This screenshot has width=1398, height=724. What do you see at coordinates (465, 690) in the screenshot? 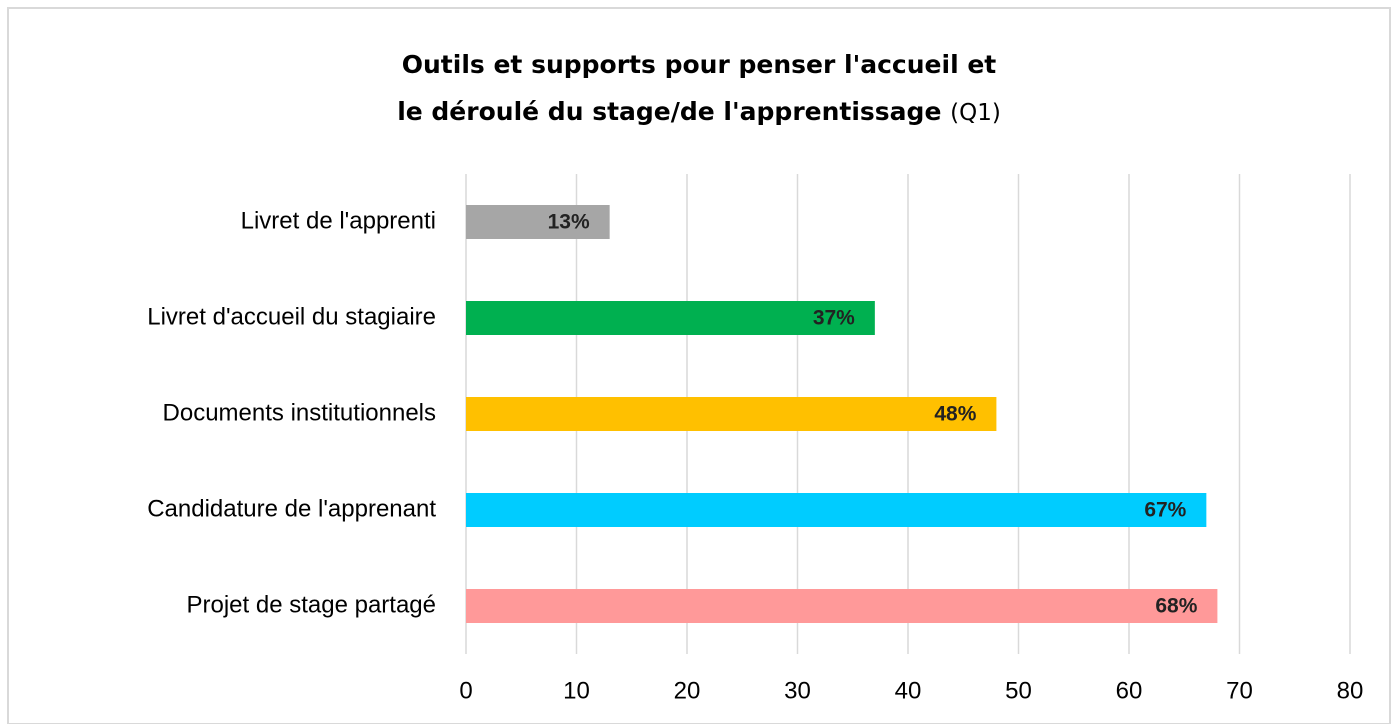
I see `x-tick-label: 0` at bounding box center [465, 690].